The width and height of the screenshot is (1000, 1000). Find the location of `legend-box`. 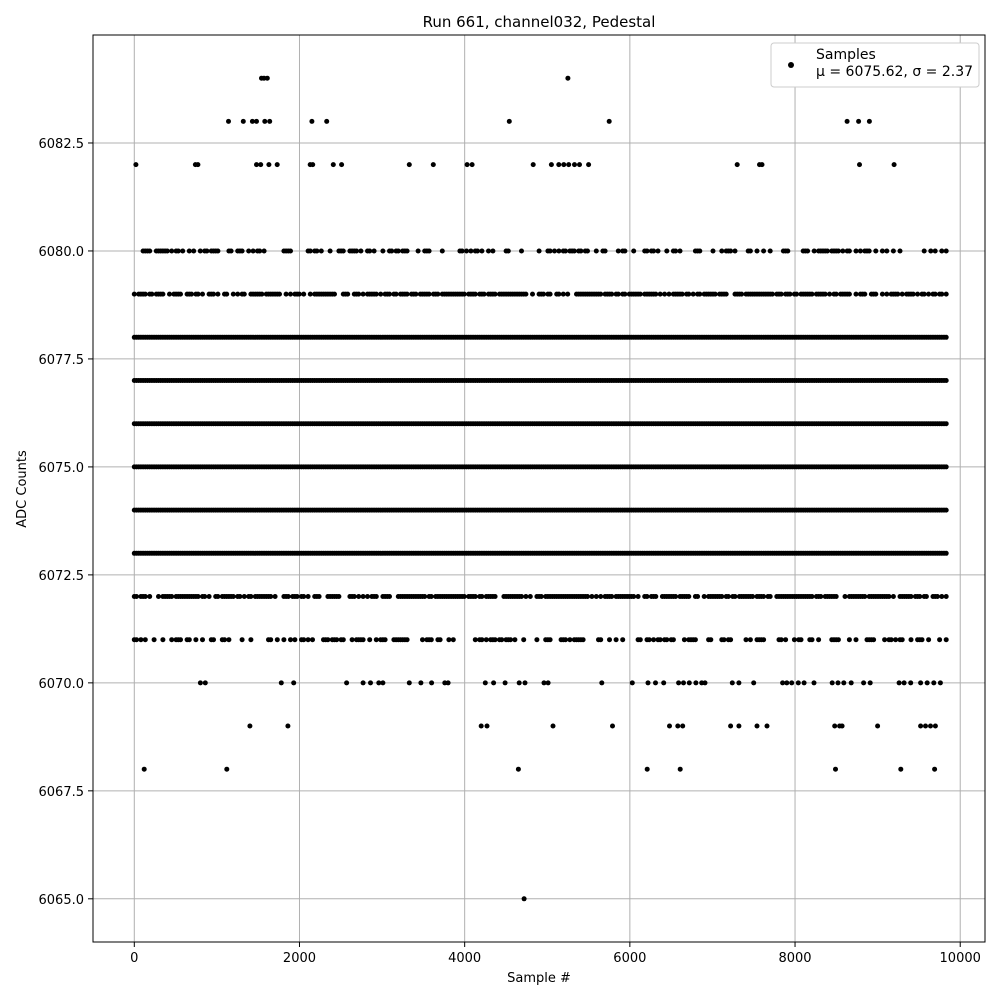

legend-box is located at coordinates (875, 65).